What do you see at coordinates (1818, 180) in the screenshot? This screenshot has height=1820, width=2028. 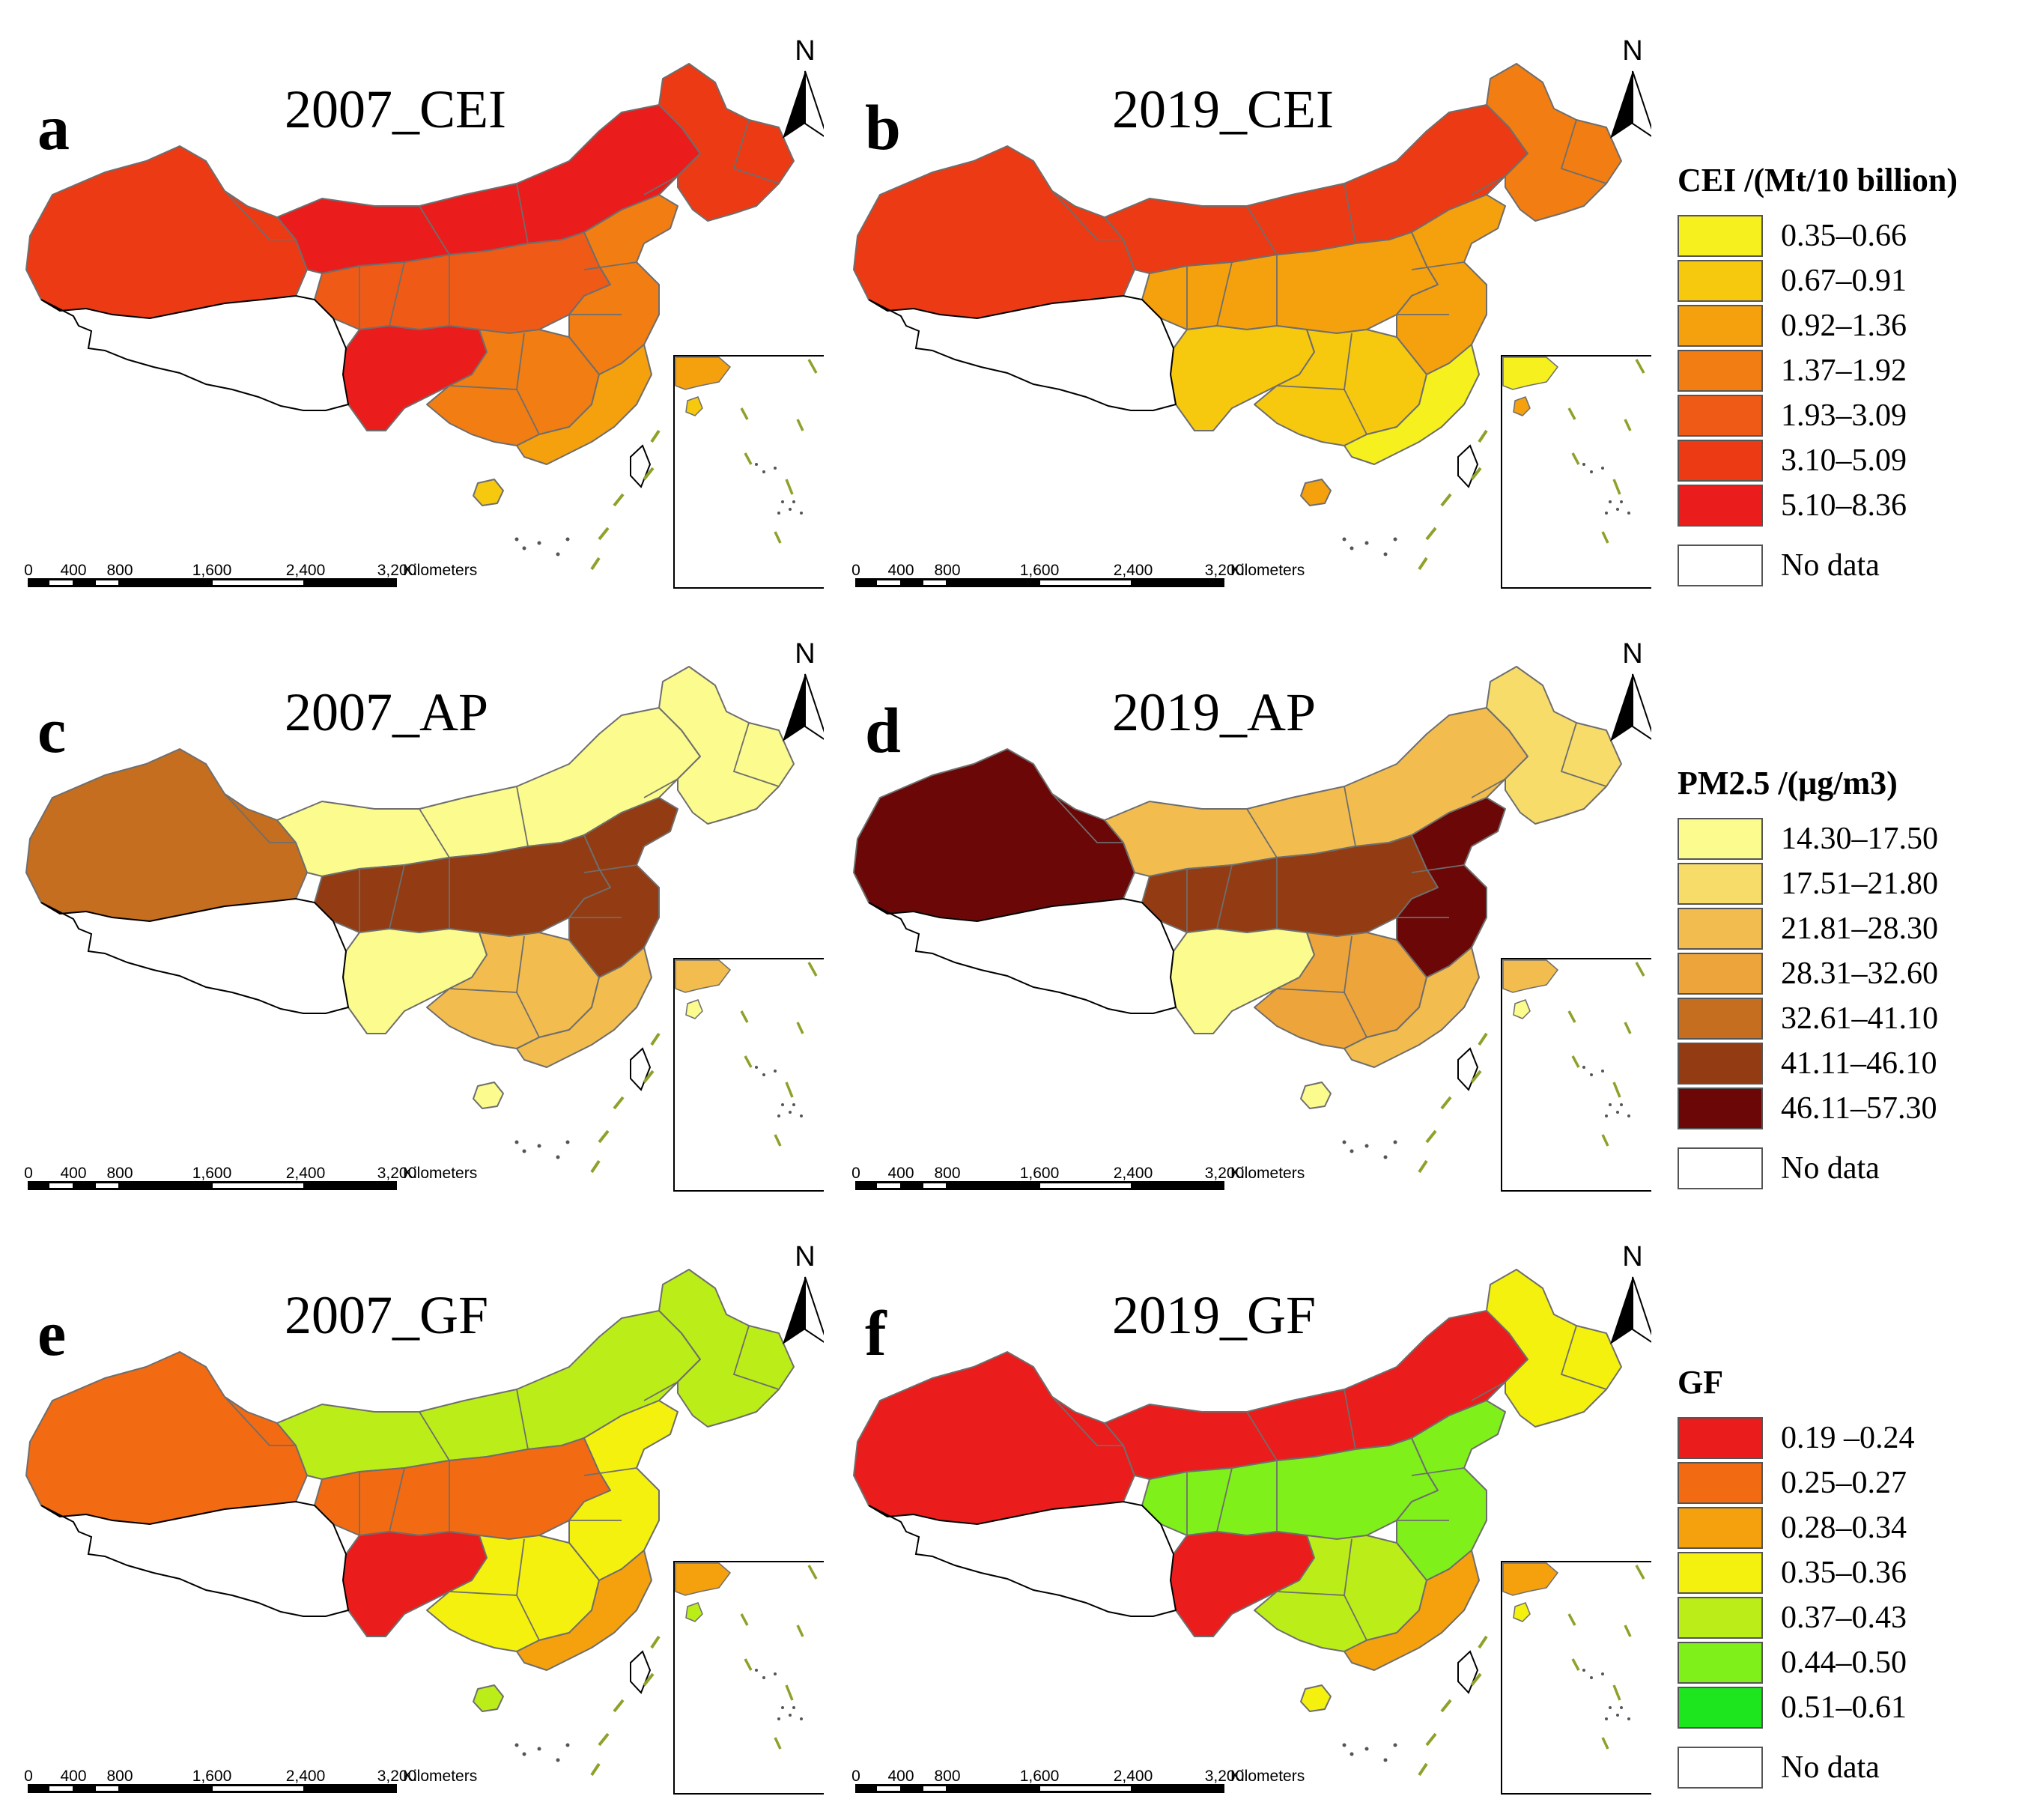 I see `legend-title: CEI /(Mt/10 billion)` at bounding box center [1818, 180].